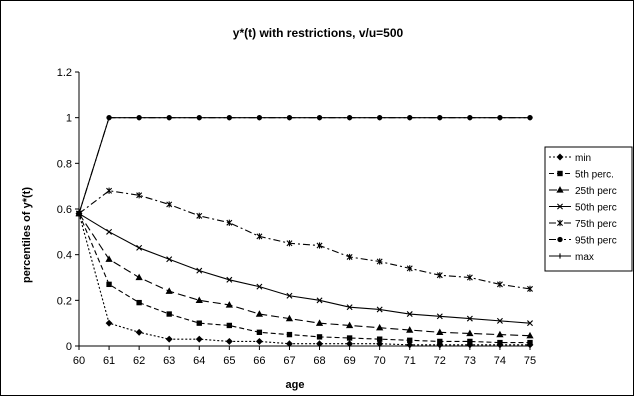  I want to click on x-tick-label: 65, so click(229, 361).